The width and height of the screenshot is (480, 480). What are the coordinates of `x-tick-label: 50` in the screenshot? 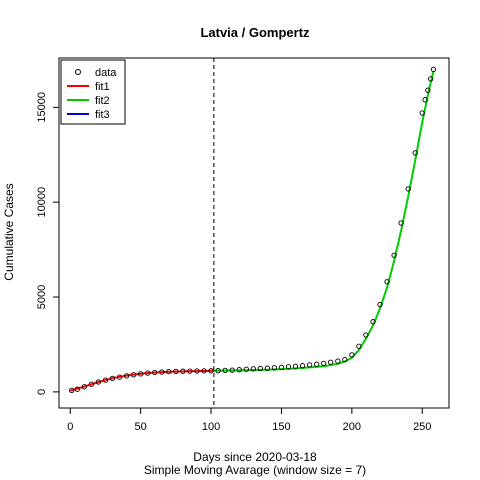 It's located at (141, 427).